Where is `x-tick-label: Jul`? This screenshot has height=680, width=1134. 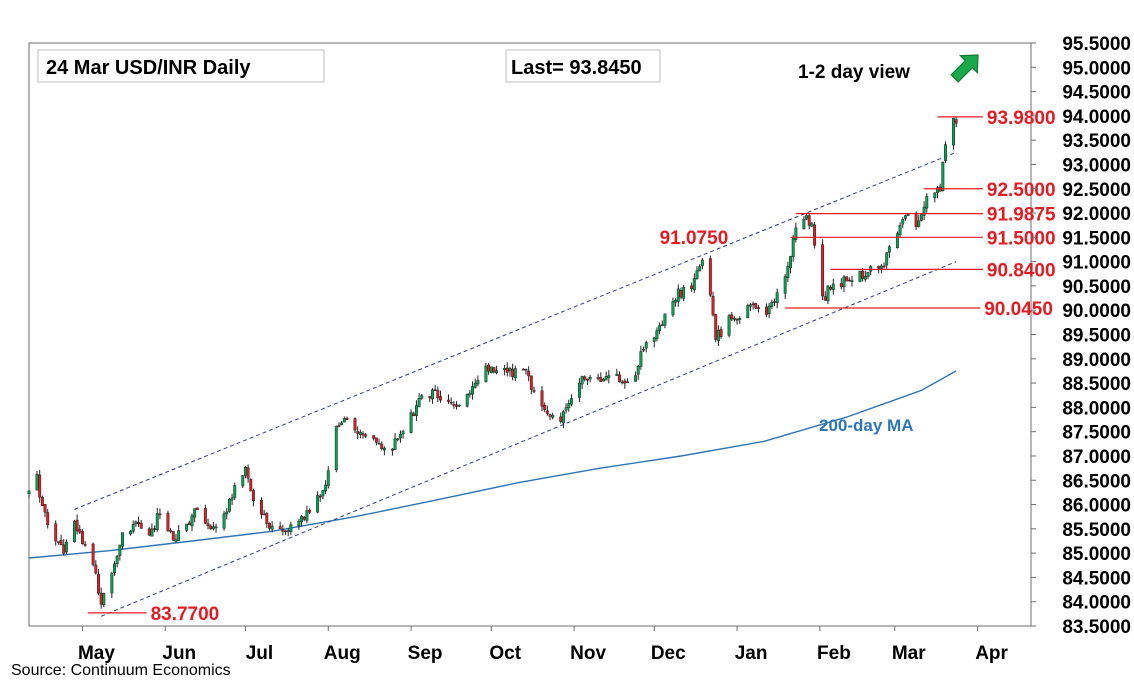
x-tick-label: Jul is located at coordinates (259, 653).